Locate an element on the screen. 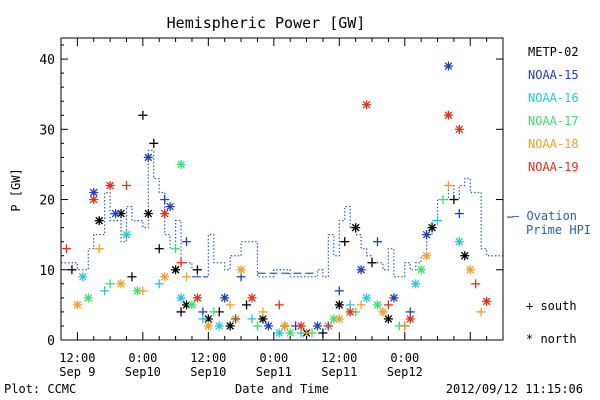 The width and height of the screenshot is (600, 400). legend-item-metp-02: METP-02 is located at coordinates (553, 52).